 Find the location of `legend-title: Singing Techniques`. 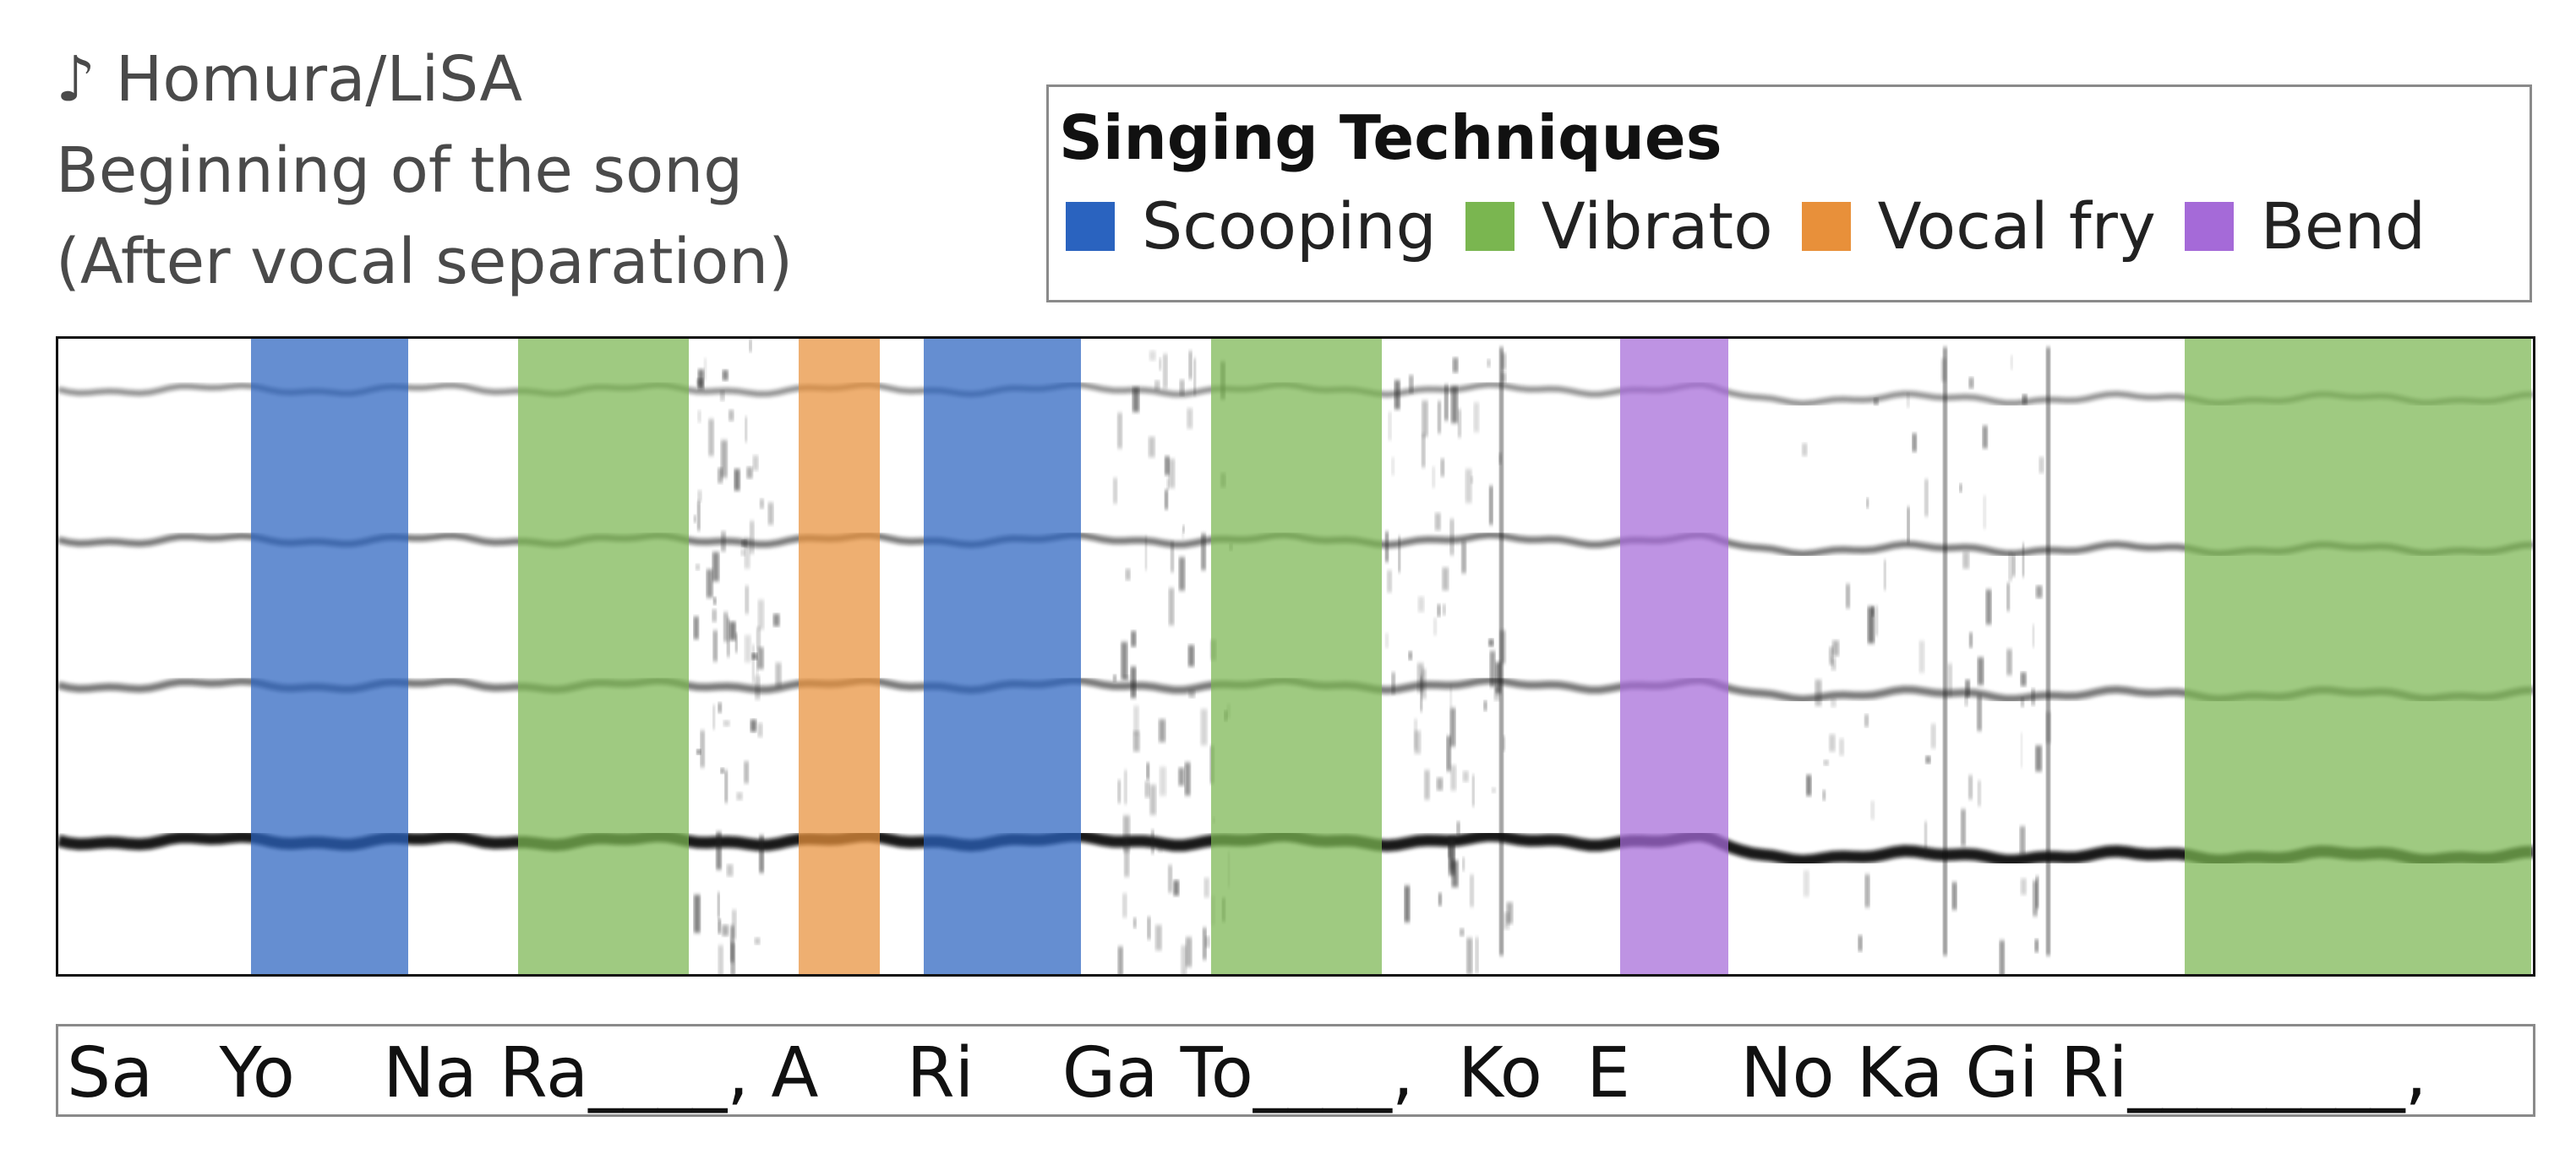

legend-title: Singing Techniques is located at coordinates (1390, 137).